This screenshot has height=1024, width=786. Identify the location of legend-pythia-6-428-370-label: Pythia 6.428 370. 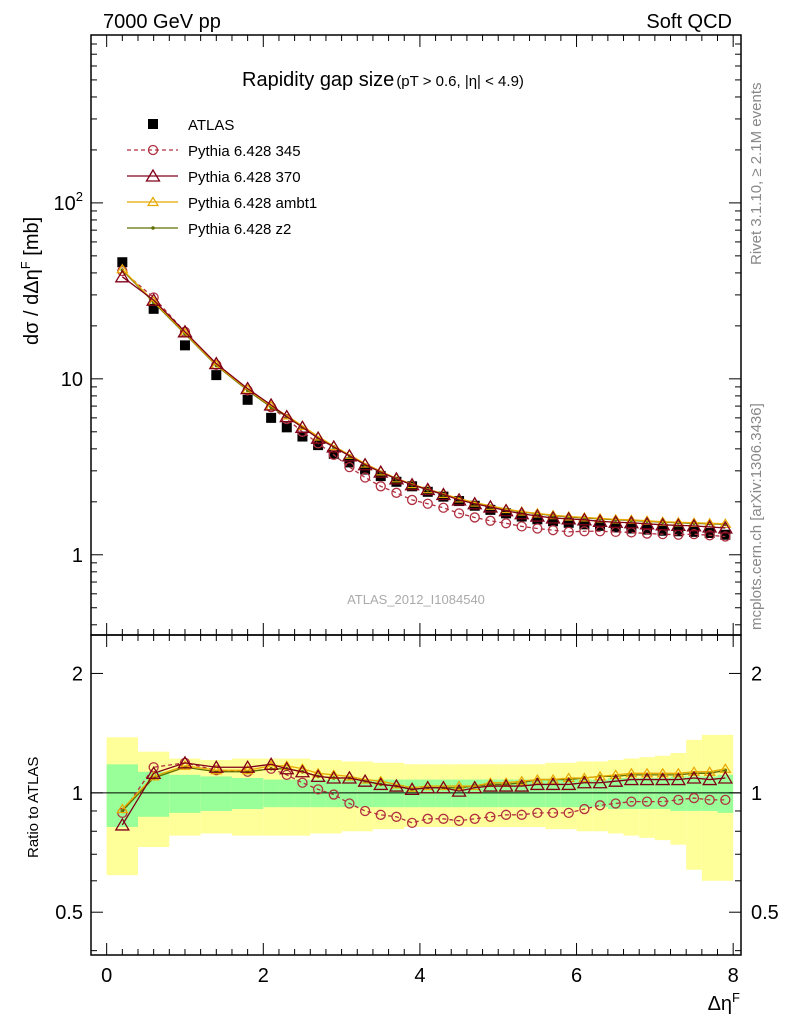
(244, 177).